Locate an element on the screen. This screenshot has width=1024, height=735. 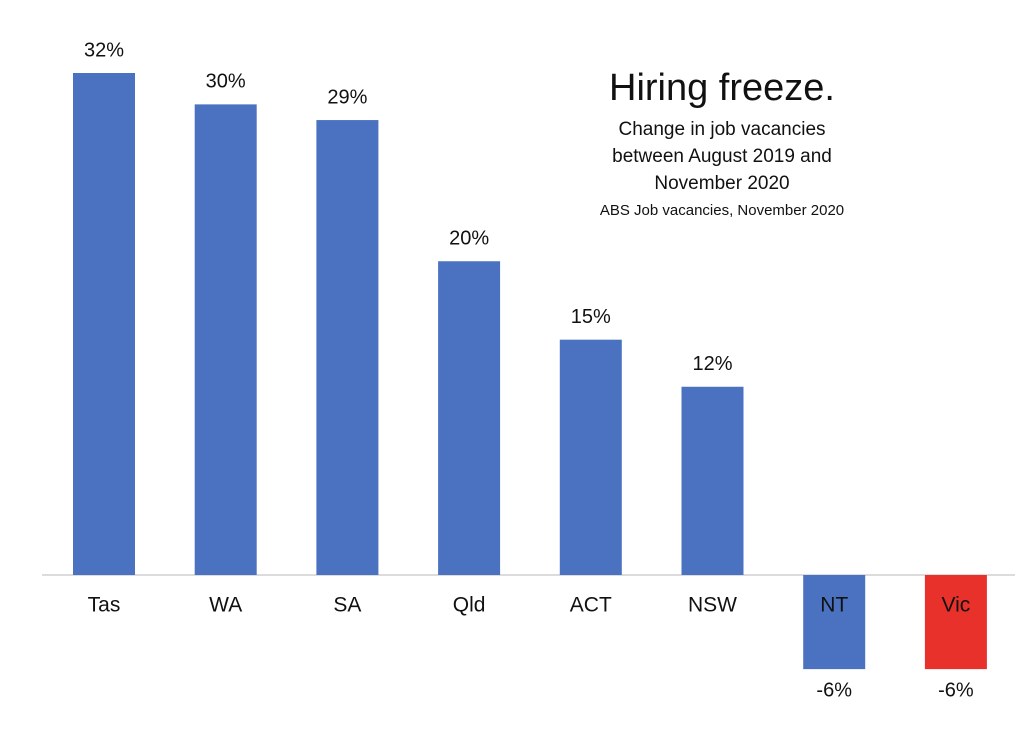
x-tick-label: SA is located at coordinates (347, 605).